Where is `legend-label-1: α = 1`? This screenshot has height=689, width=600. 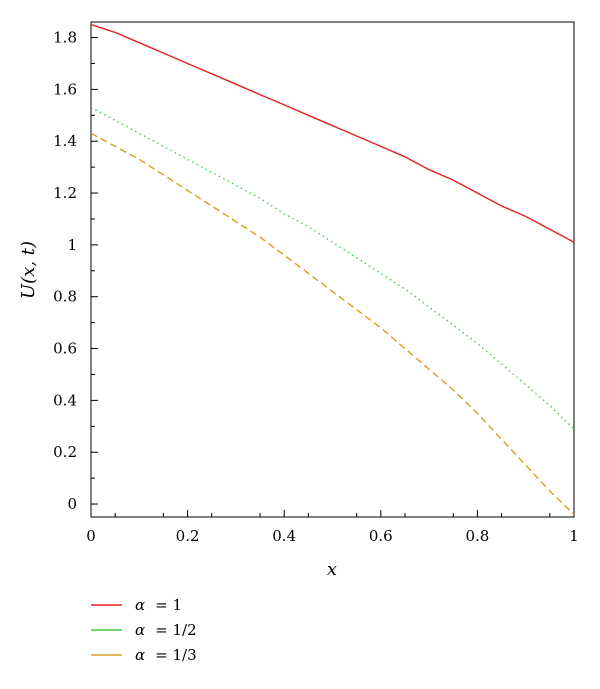
legend-label-1: α = 1 is located at coordinates (158, 605).